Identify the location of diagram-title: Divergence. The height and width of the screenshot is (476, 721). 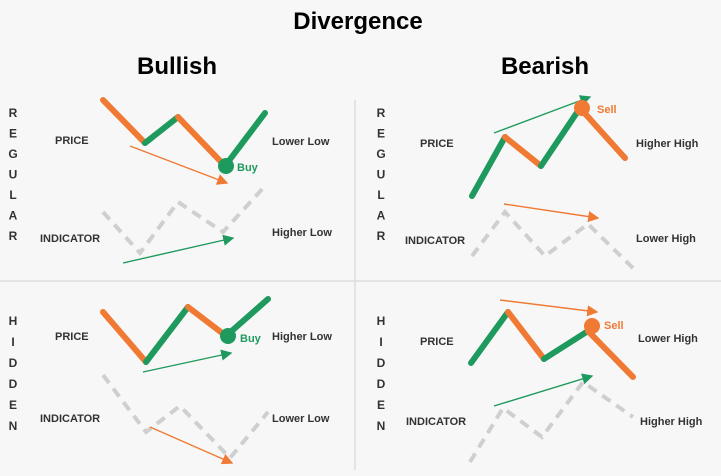
(357, 21).